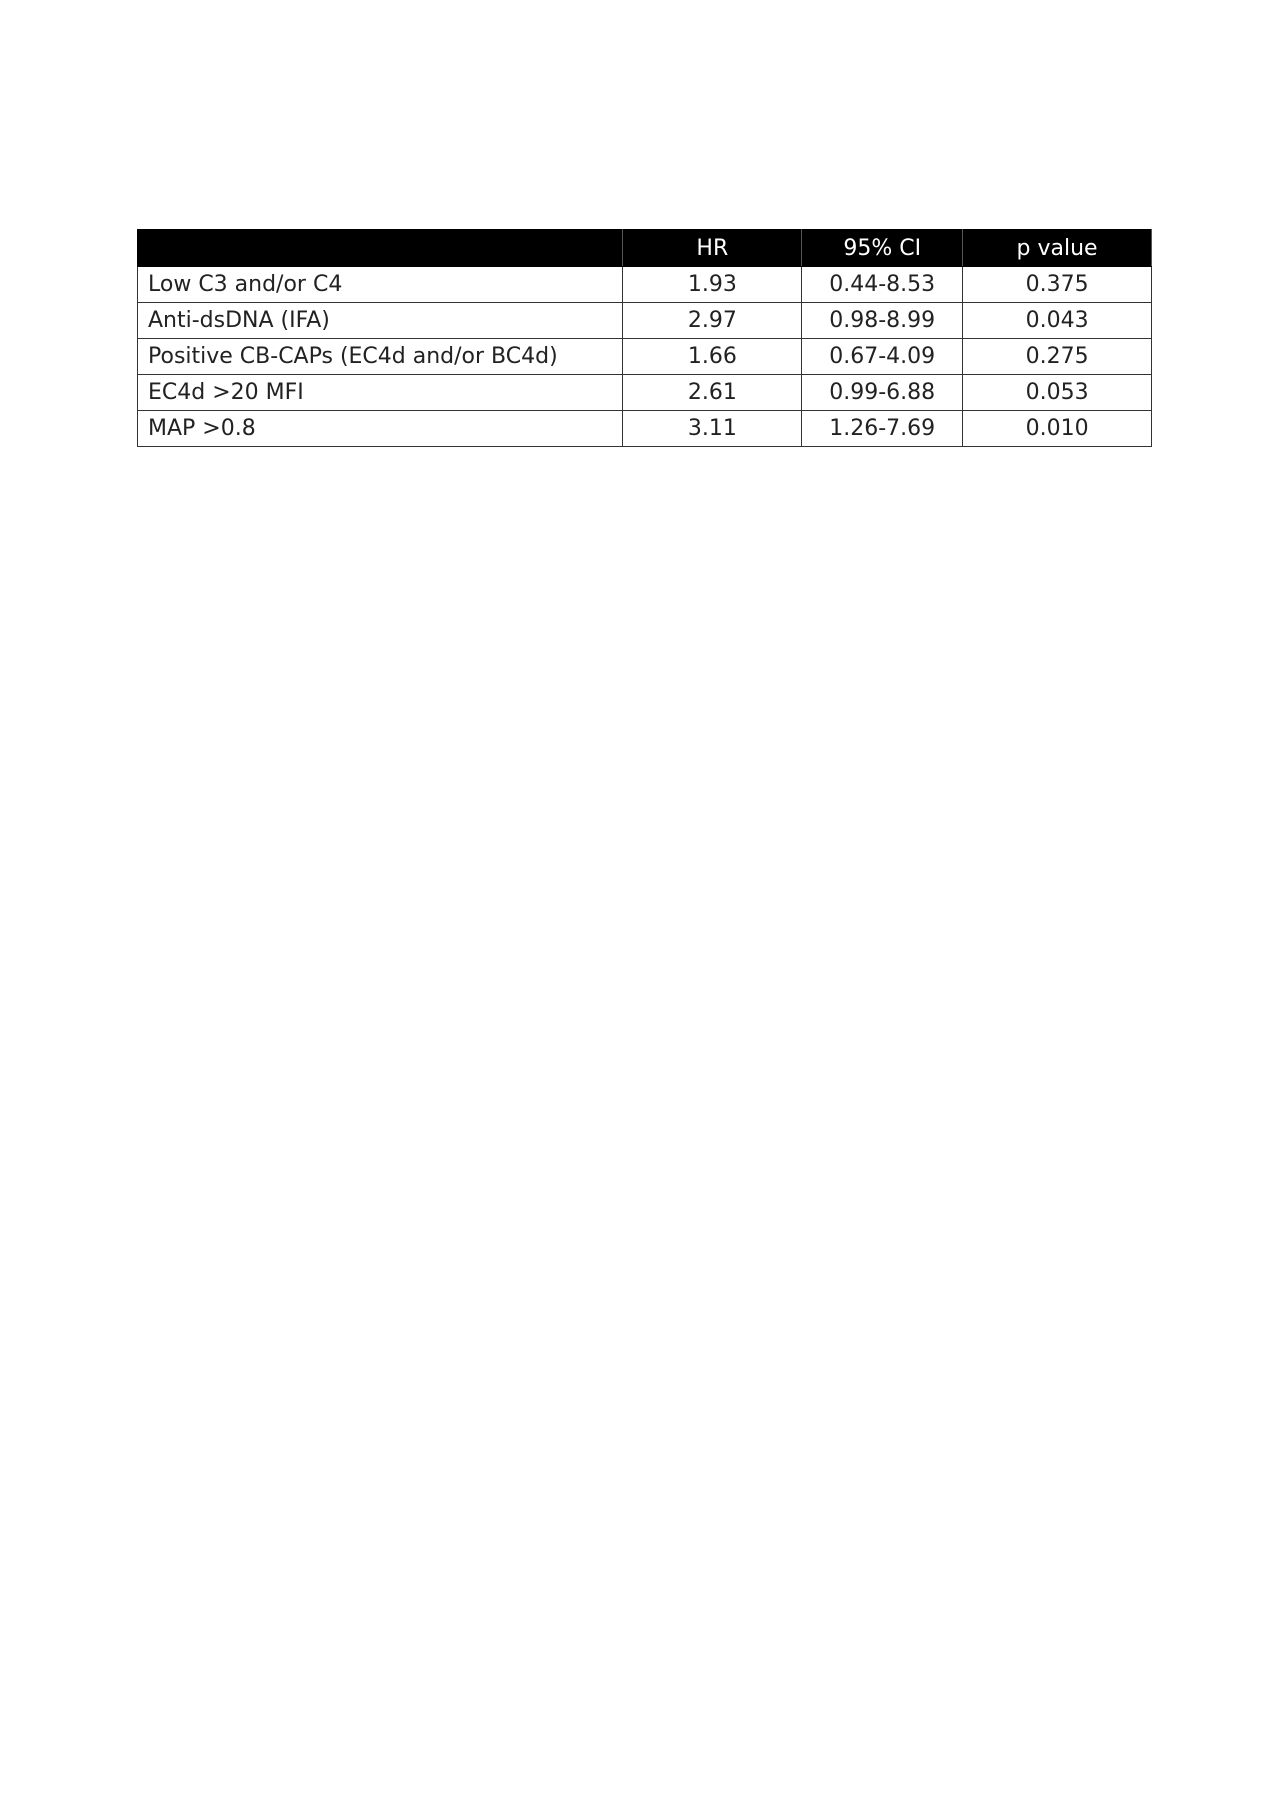  Describe the element at coordinates (882, 392) in the screenshot. I see `ci-value: 0.99-6.88` at that location.